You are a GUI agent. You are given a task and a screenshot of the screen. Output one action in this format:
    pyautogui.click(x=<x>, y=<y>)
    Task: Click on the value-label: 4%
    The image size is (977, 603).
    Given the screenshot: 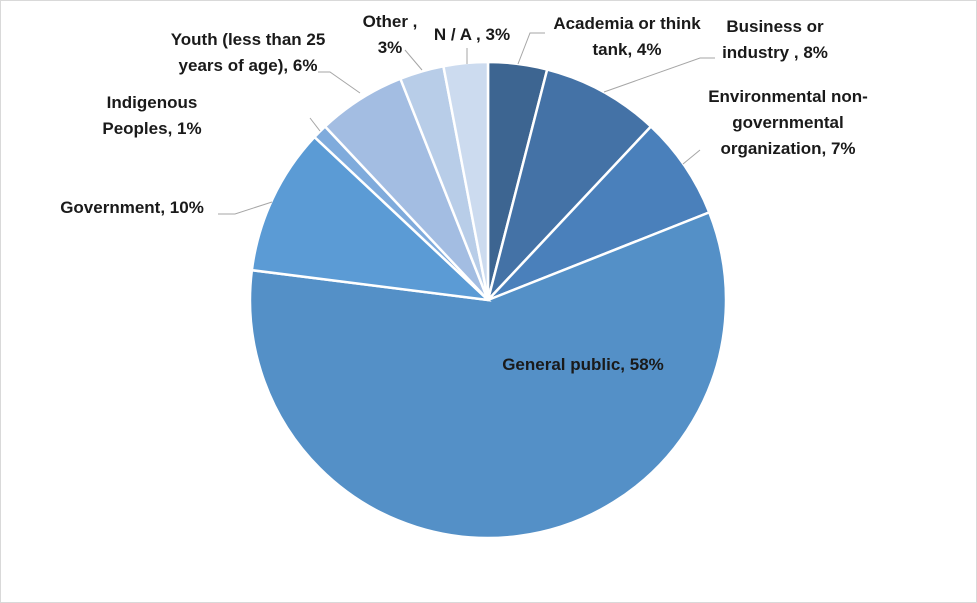 What is the action you would take?
    pyautogui.click(x=649, y=49)
    